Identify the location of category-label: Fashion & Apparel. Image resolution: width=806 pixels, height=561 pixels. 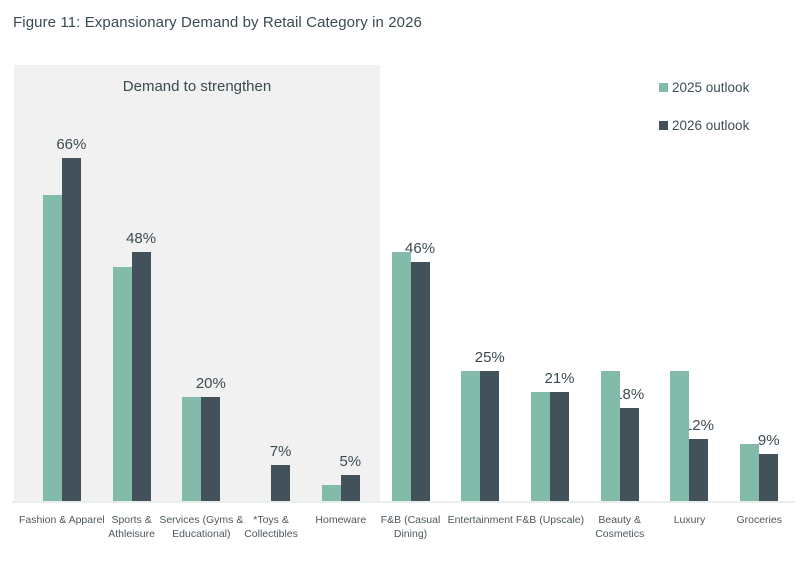
(61, 520).